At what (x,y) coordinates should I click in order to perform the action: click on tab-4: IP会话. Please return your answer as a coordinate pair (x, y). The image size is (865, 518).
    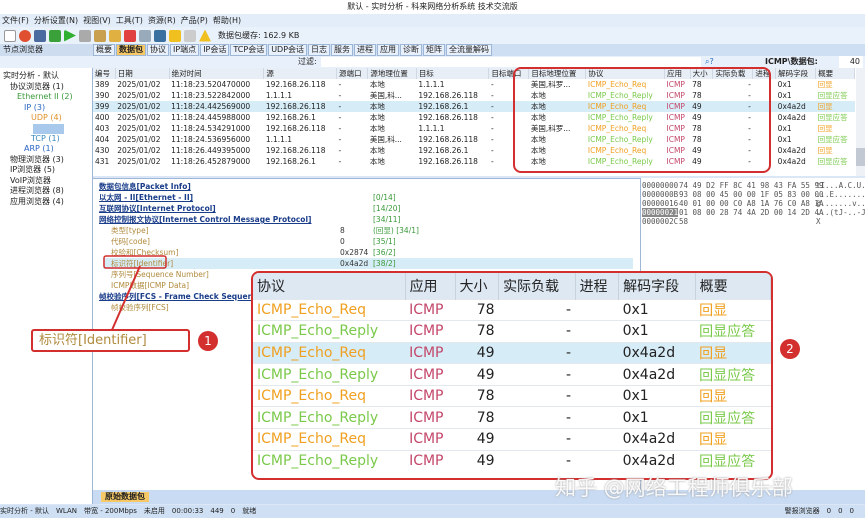
    Looking at the image, I should click on (215, 50).